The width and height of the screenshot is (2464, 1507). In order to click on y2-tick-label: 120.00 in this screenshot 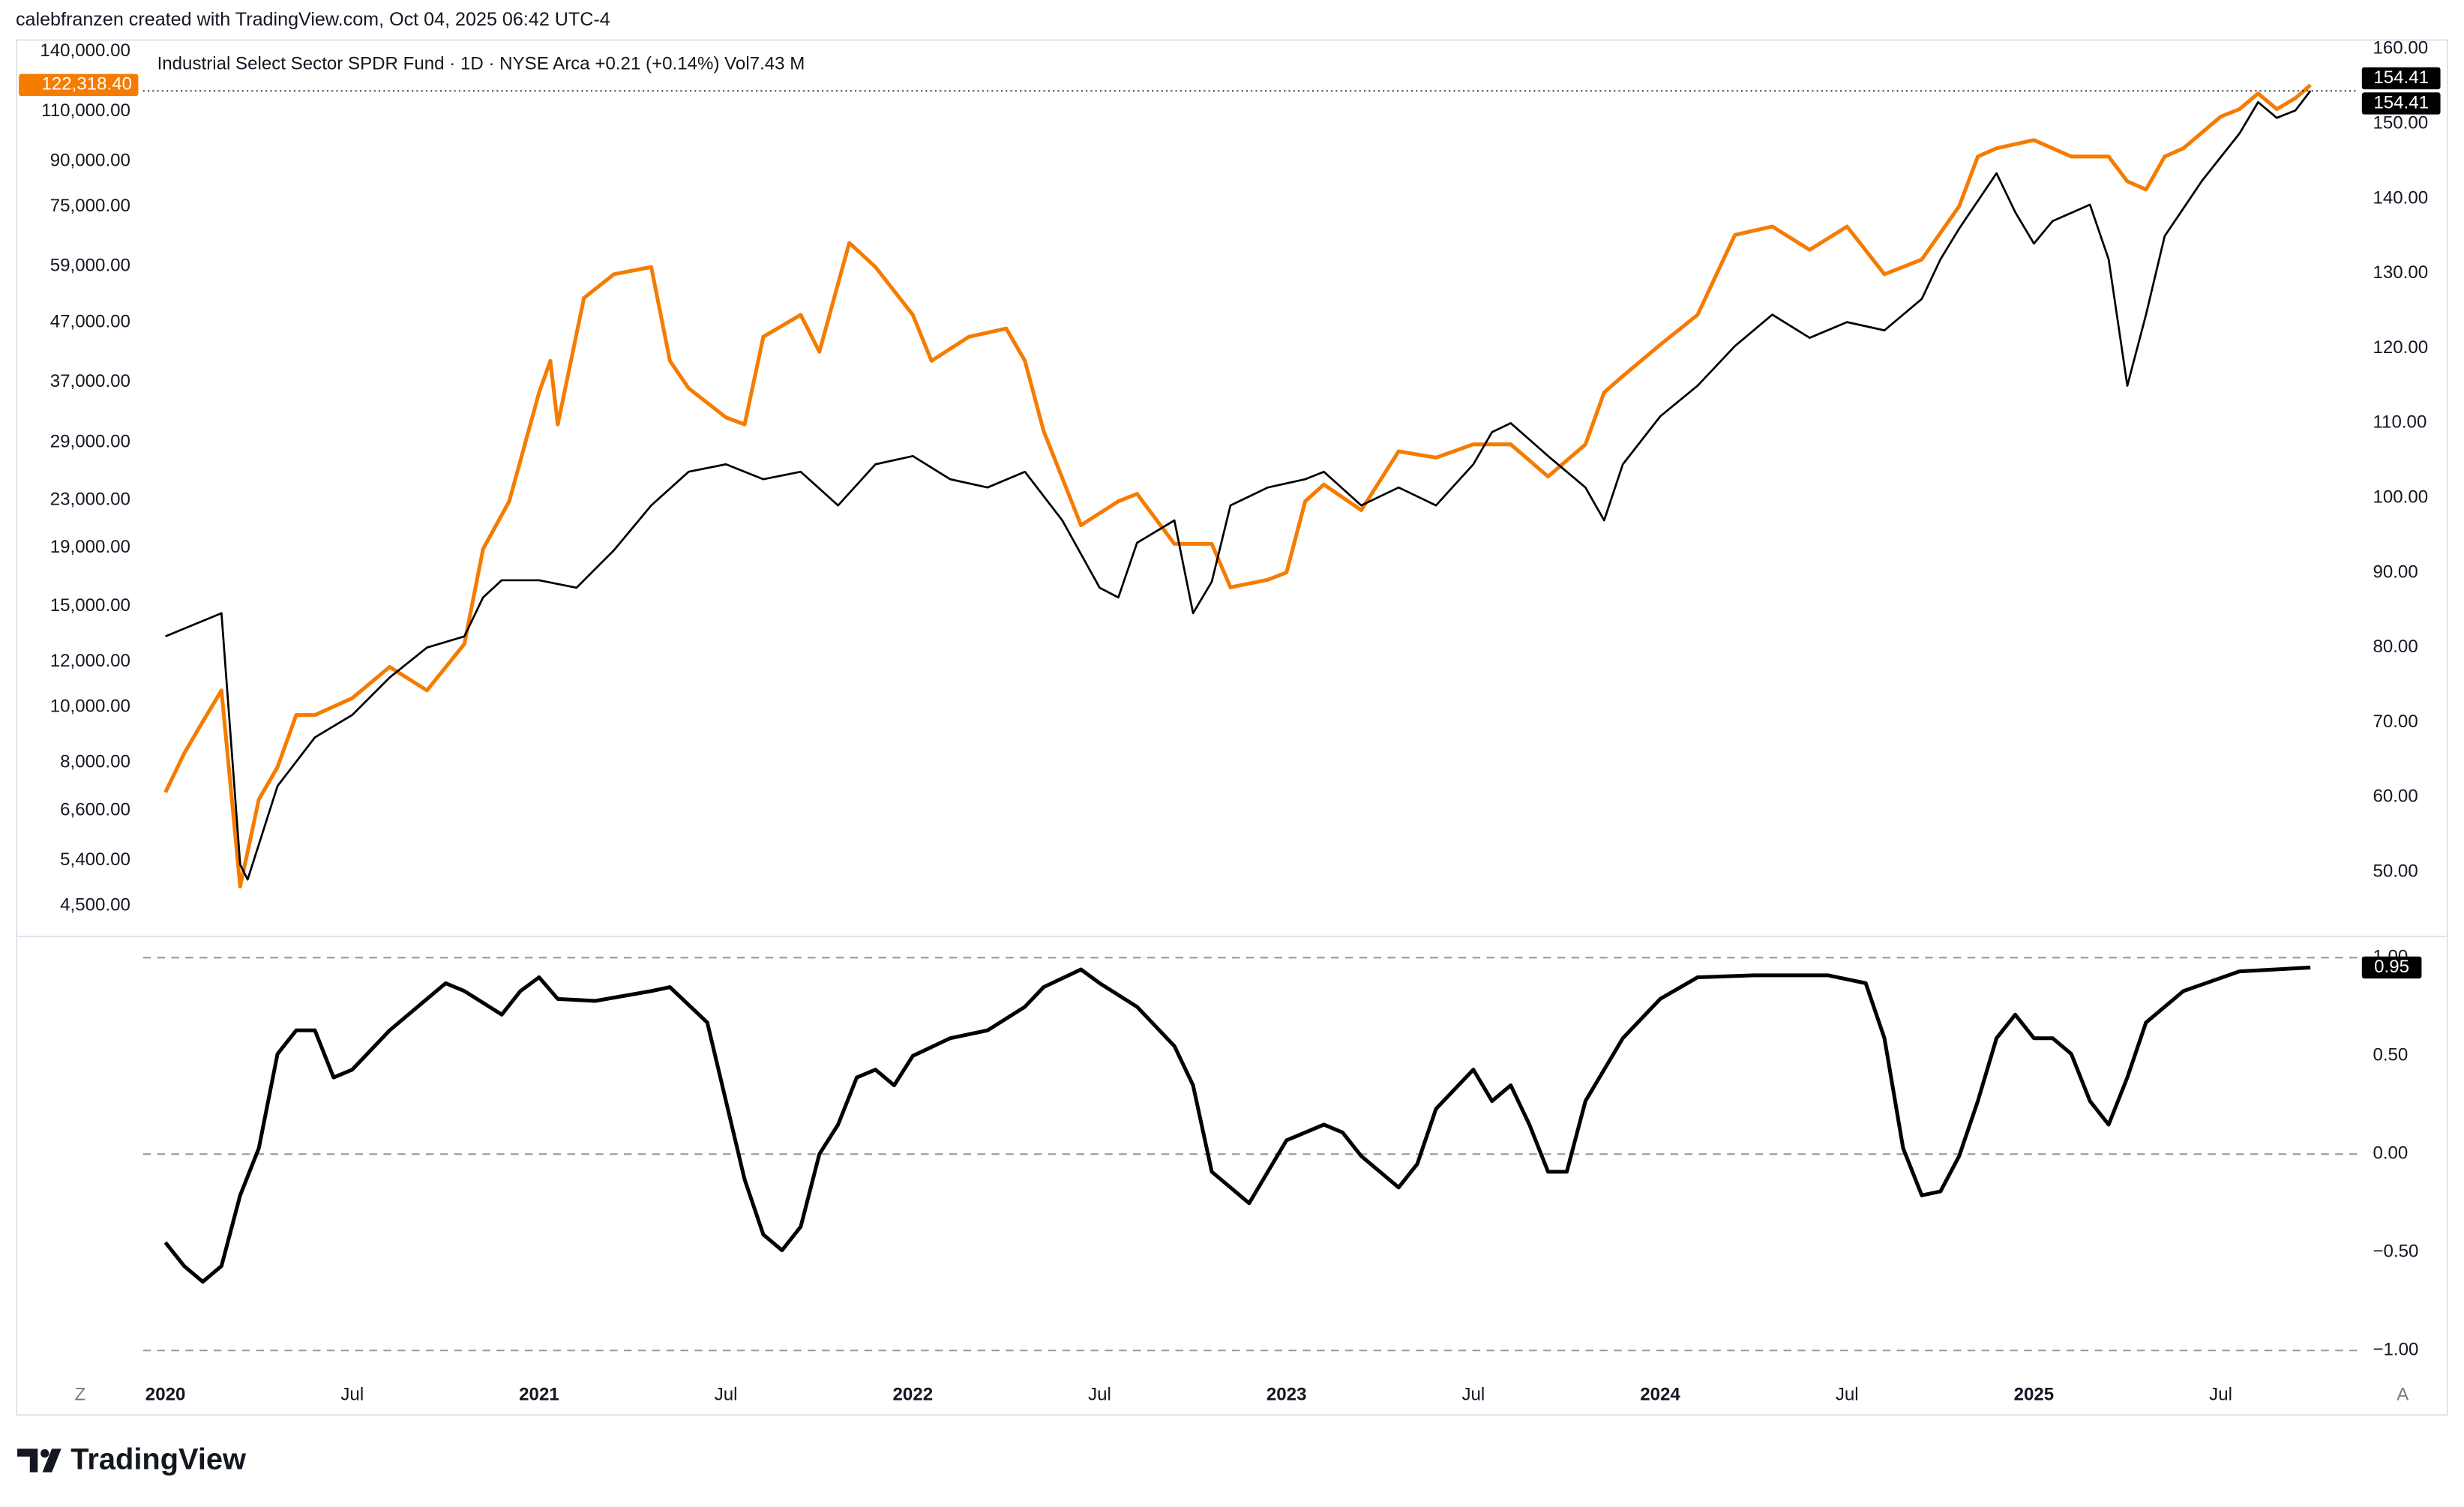, I will do `click(2400, 347)`.